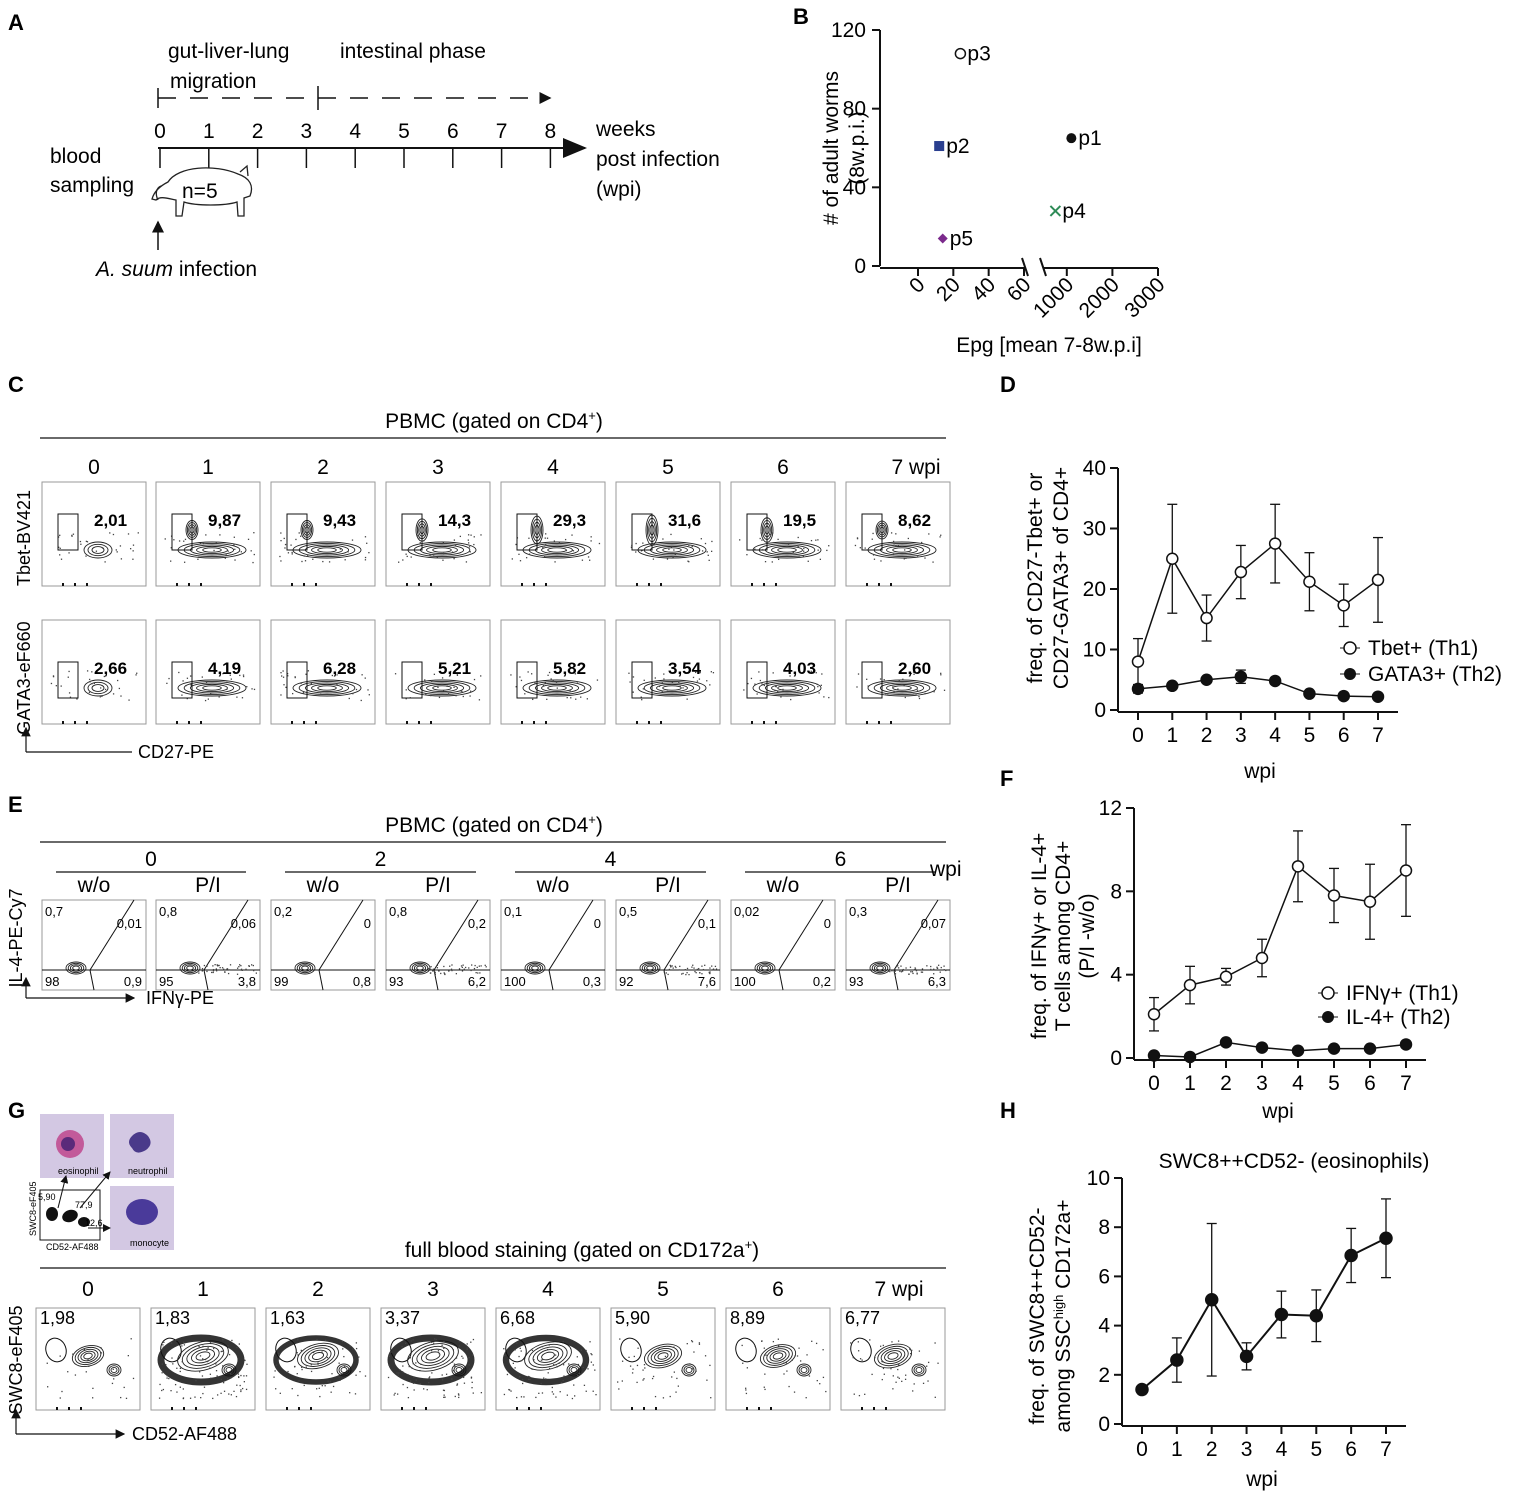  Describe the element at coordinates (477, 923) in the screenshot. I see `e-tr-3: 0,2` at that location.